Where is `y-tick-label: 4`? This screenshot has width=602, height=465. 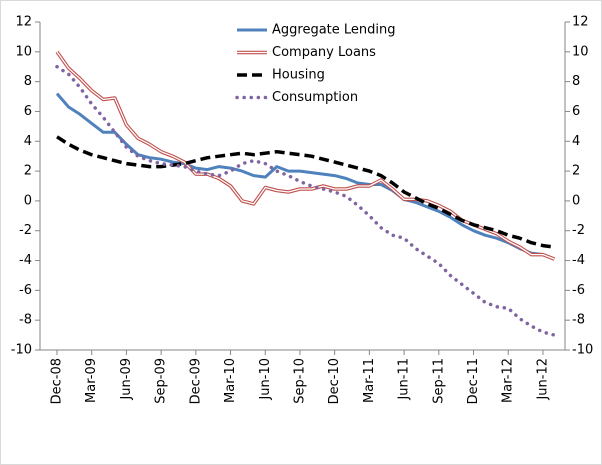 y-tick-label: 4 is located at coordinates (28, 141).